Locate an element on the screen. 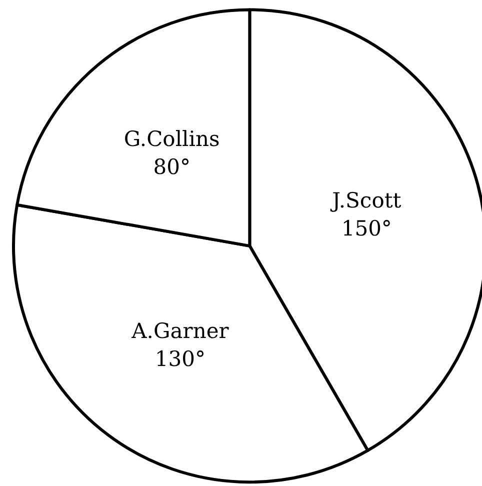 The width and height of the screenshot is (482, 486). data-label: 130° is located at coordinates (180, 359).